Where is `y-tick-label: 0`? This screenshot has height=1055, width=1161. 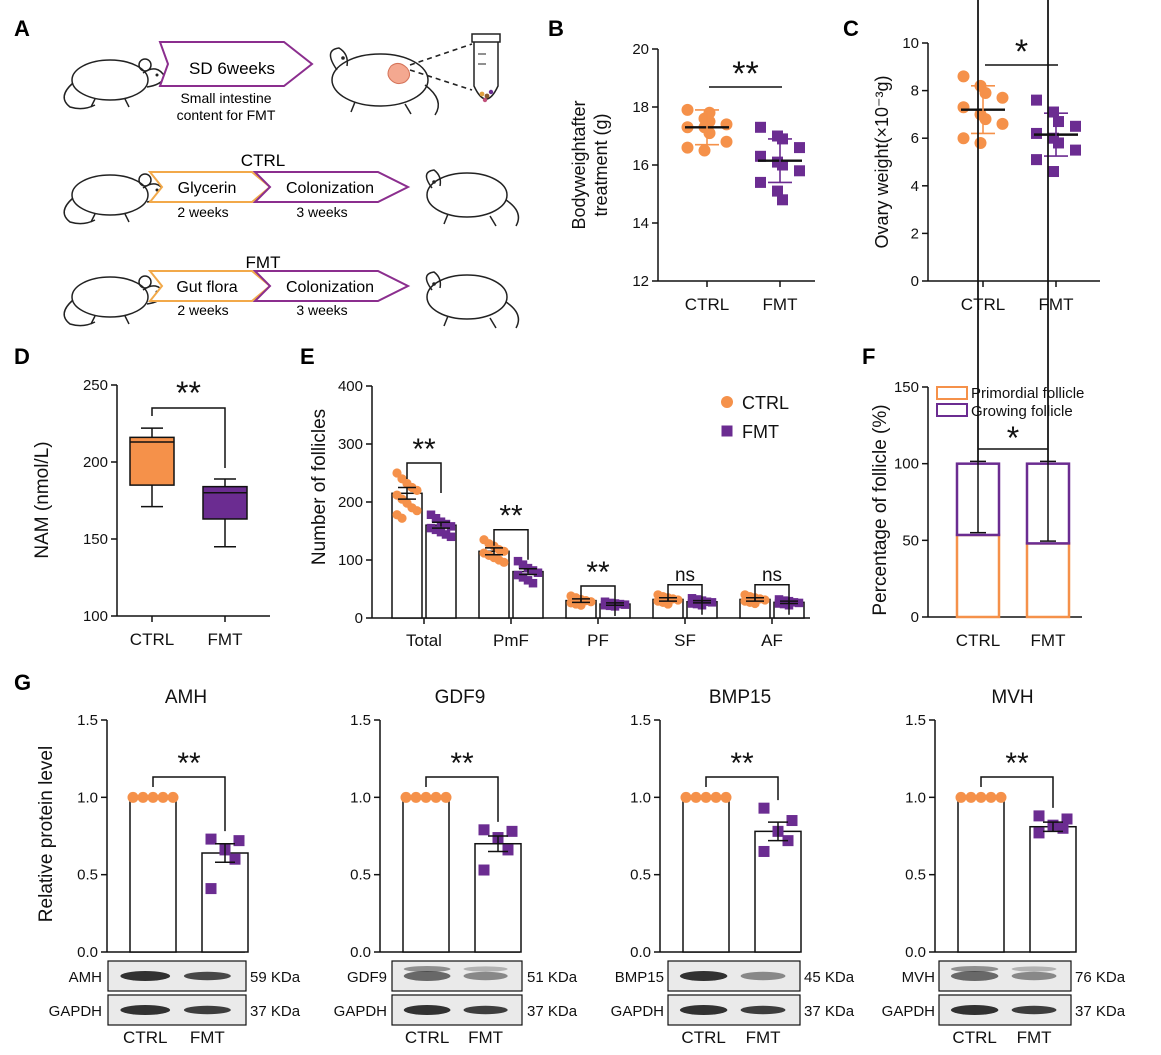 y-tick-label: 0 is located at coordinates (359, 618).